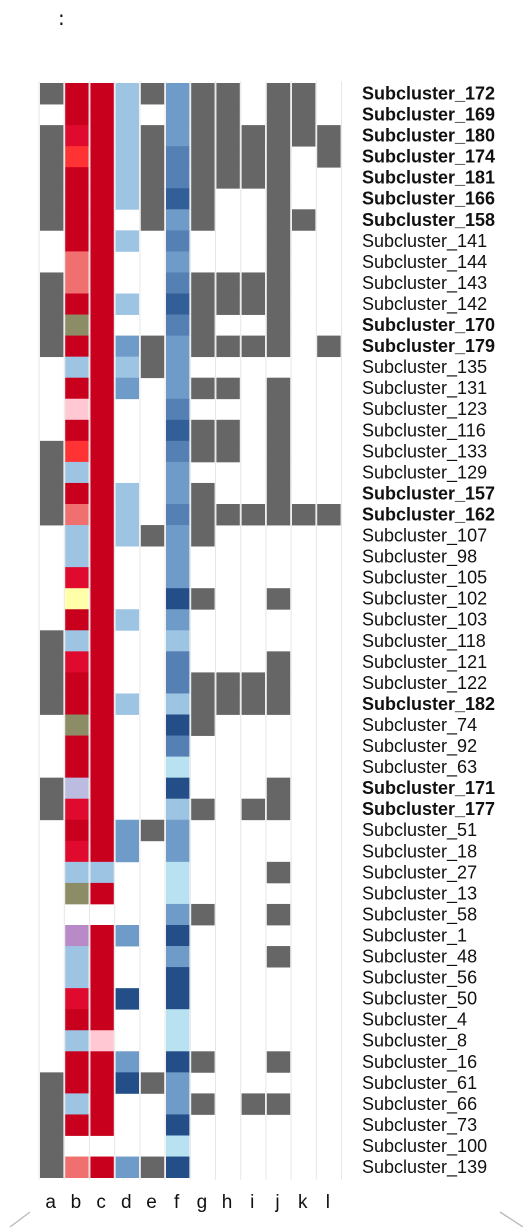 This screenshot has width=523, height=1227. What do you see at coordinates (428, 788) in the screenshot?
I see `row-label: Subcluster_171` at bounding box center [428, 788].